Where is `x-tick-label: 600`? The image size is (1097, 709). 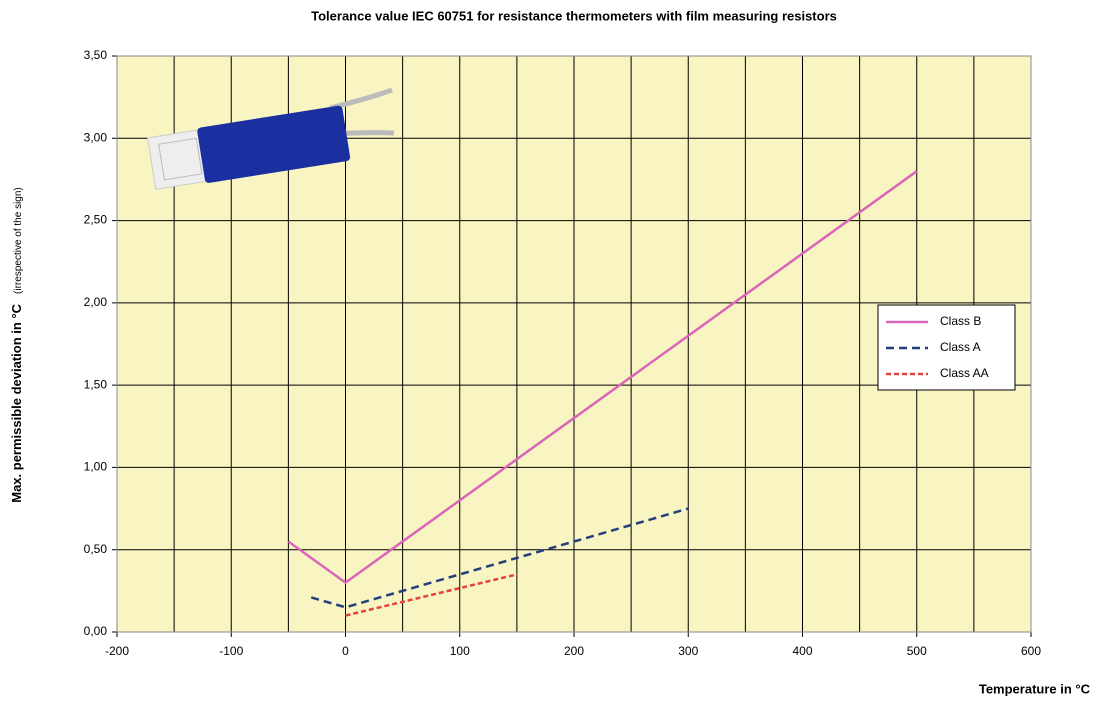 x-tick-label: 600 is located at coordinates (1031, 651).